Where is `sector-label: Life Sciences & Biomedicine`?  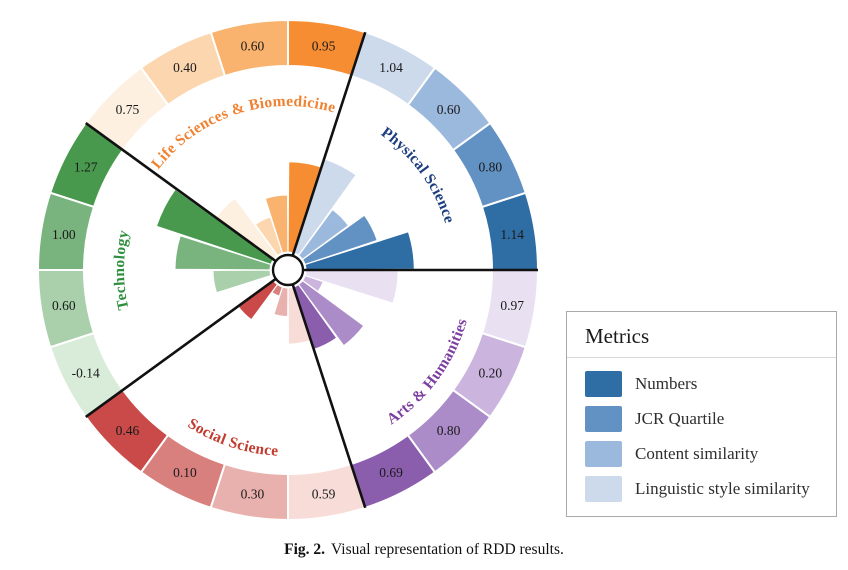
sector-label: Life Sciences & Biomedicine is located at coordinates (242, 132).